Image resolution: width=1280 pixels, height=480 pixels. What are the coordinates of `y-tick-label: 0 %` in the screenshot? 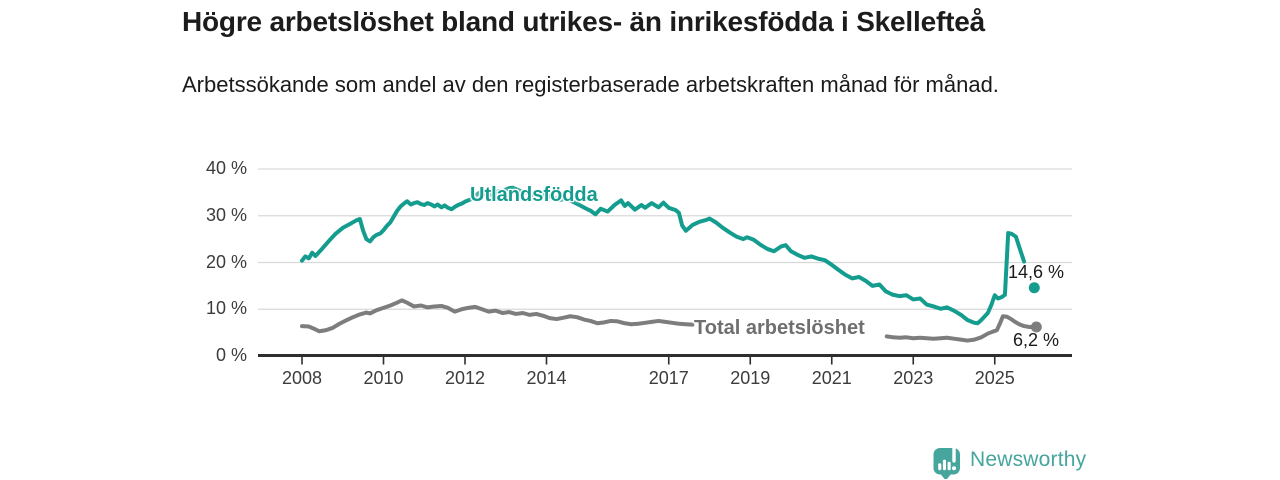 It's located at (231, 355).